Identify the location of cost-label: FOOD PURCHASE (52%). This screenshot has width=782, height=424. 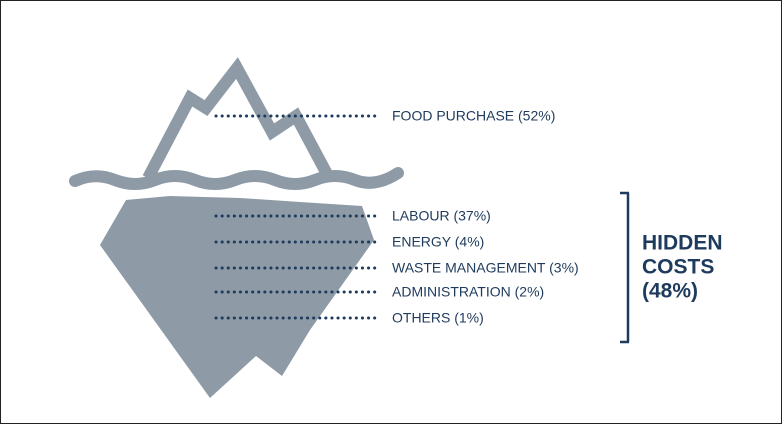
(473, 116).